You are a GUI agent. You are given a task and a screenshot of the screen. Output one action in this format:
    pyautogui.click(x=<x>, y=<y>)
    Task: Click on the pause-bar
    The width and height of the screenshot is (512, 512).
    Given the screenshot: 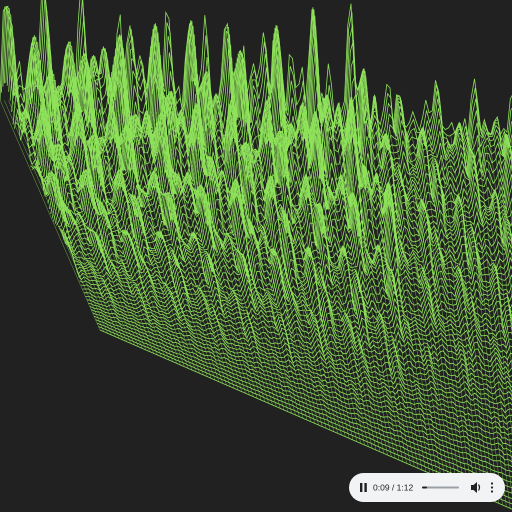 What is the action you would take?
    pyautogui.click(x=361, y=487)
    